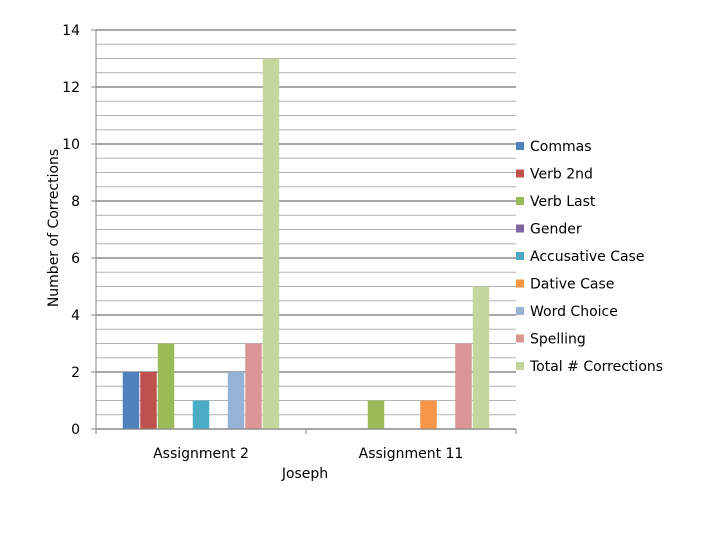  I want to click on legend-item: Verb 2nd, so click(554, 175).